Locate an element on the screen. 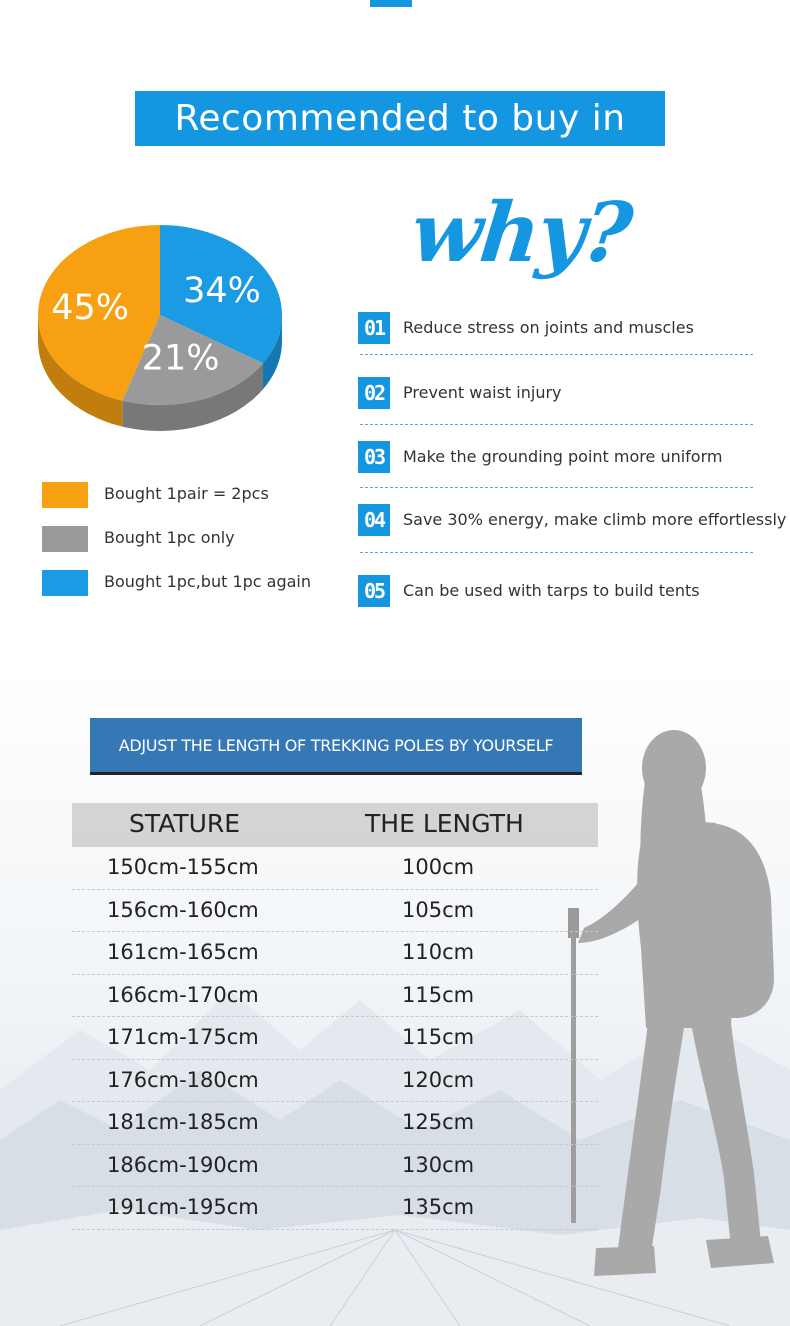 This screenshot has height=1326, width=790. legend-label: Bought 1pc only is located at coordinates (169, 537).